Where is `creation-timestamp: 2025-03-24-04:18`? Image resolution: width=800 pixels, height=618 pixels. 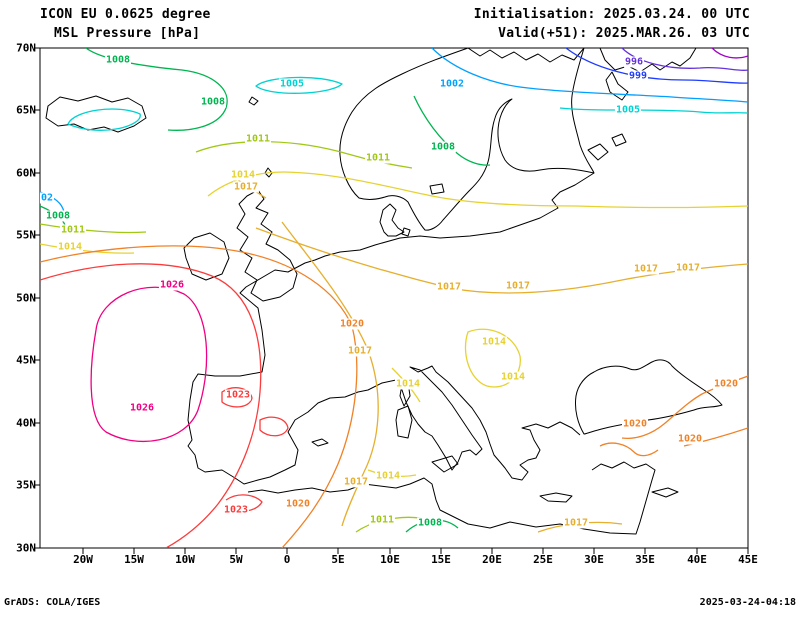 creation-timestamp: 2025-03-24-04:18 is located at coordinates (747, 602).